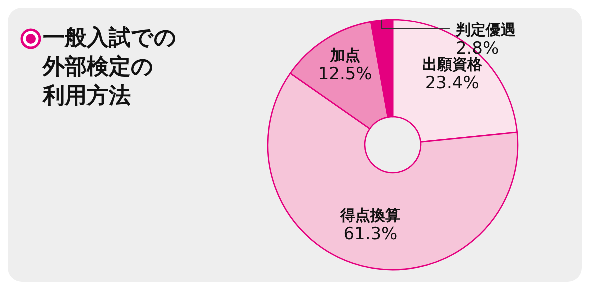 Image resolution: width=590 pixels, height=290 pixels. Describe the element at coordinates (344, 55) in the screenshot. I see `slice-label: 加点` at that location.